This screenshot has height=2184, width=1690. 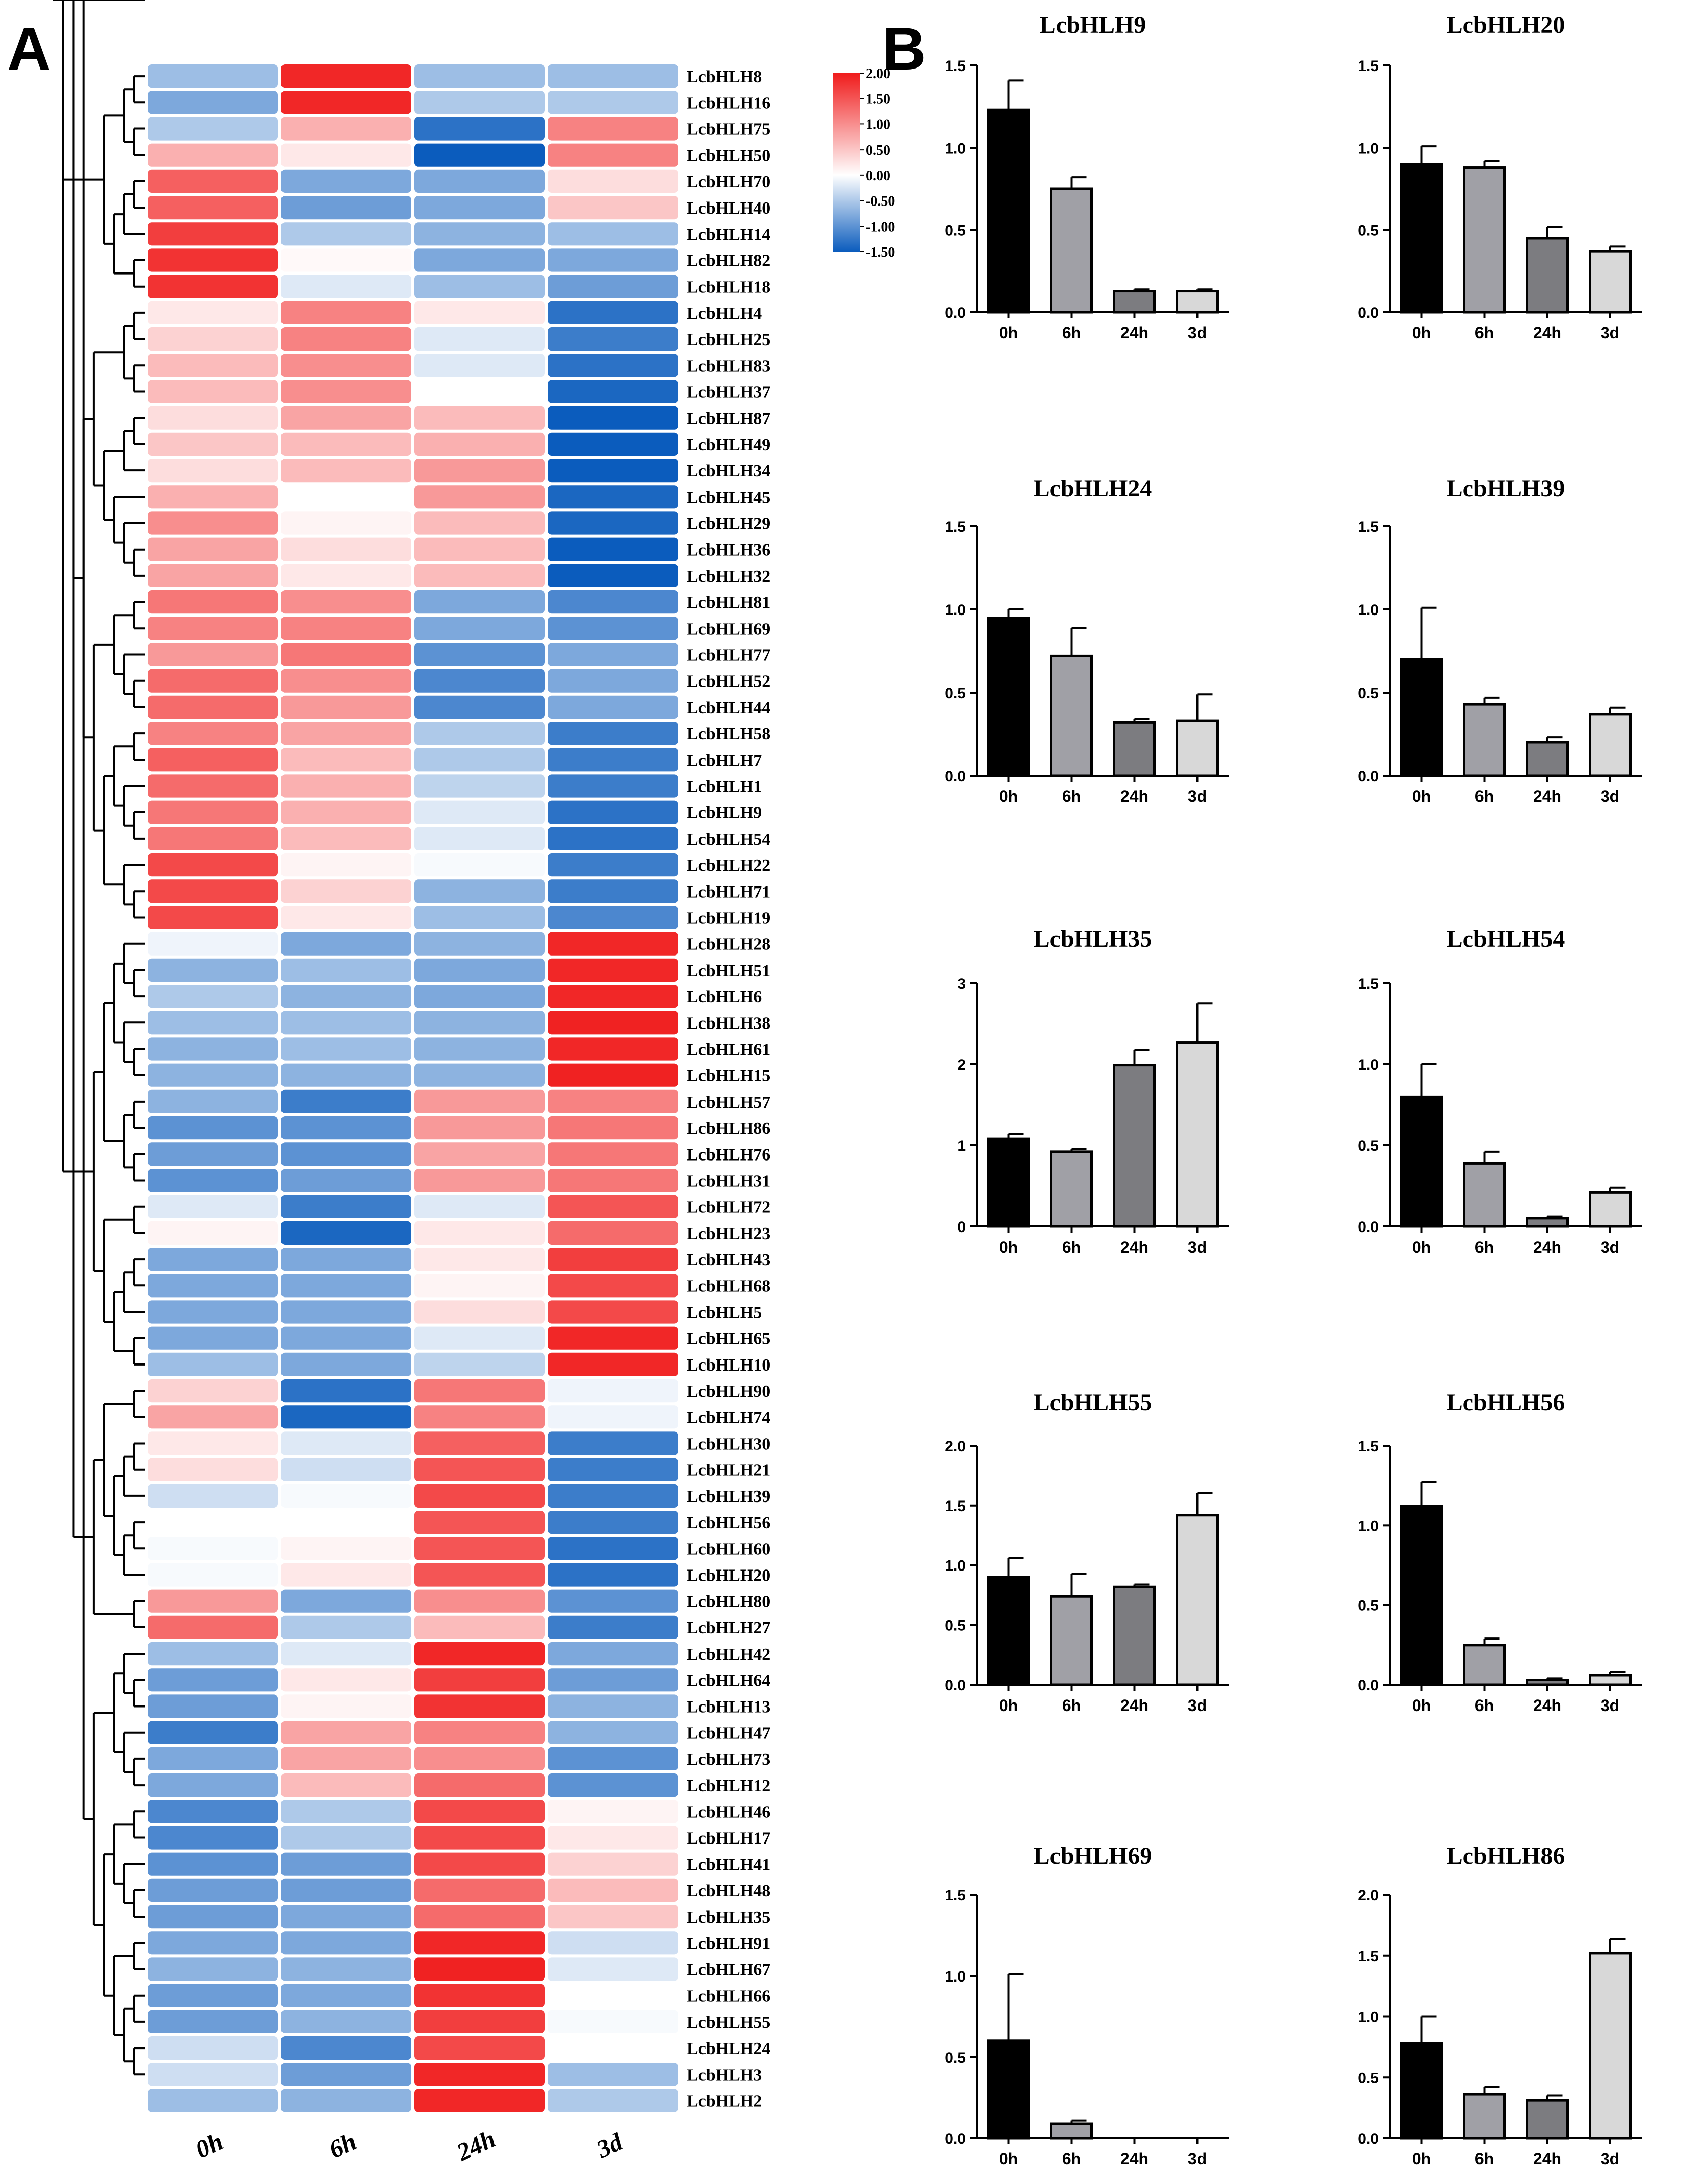 What do you see at coordinates (955, 776) in the screenshot?
I see `y-tick-label: 0.0` at bounding box center [955, 776].